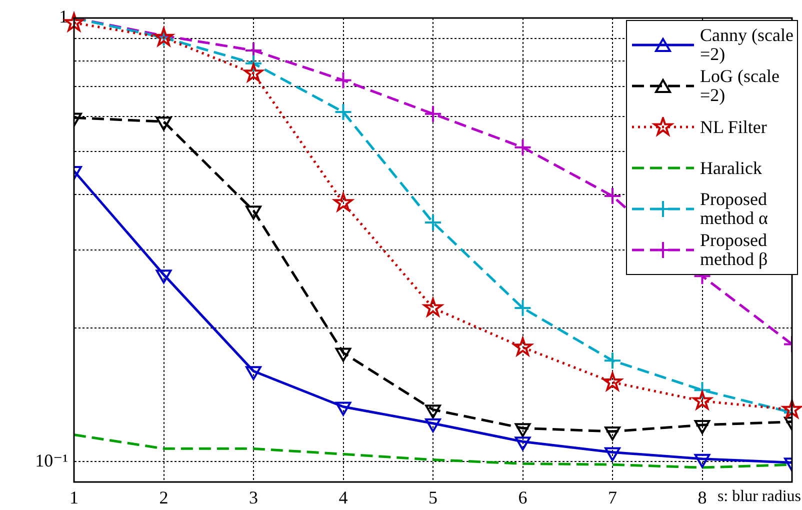 This screenshot has height=510, width=802. I want to click on x-tick-label: 5, so click(433, 498).